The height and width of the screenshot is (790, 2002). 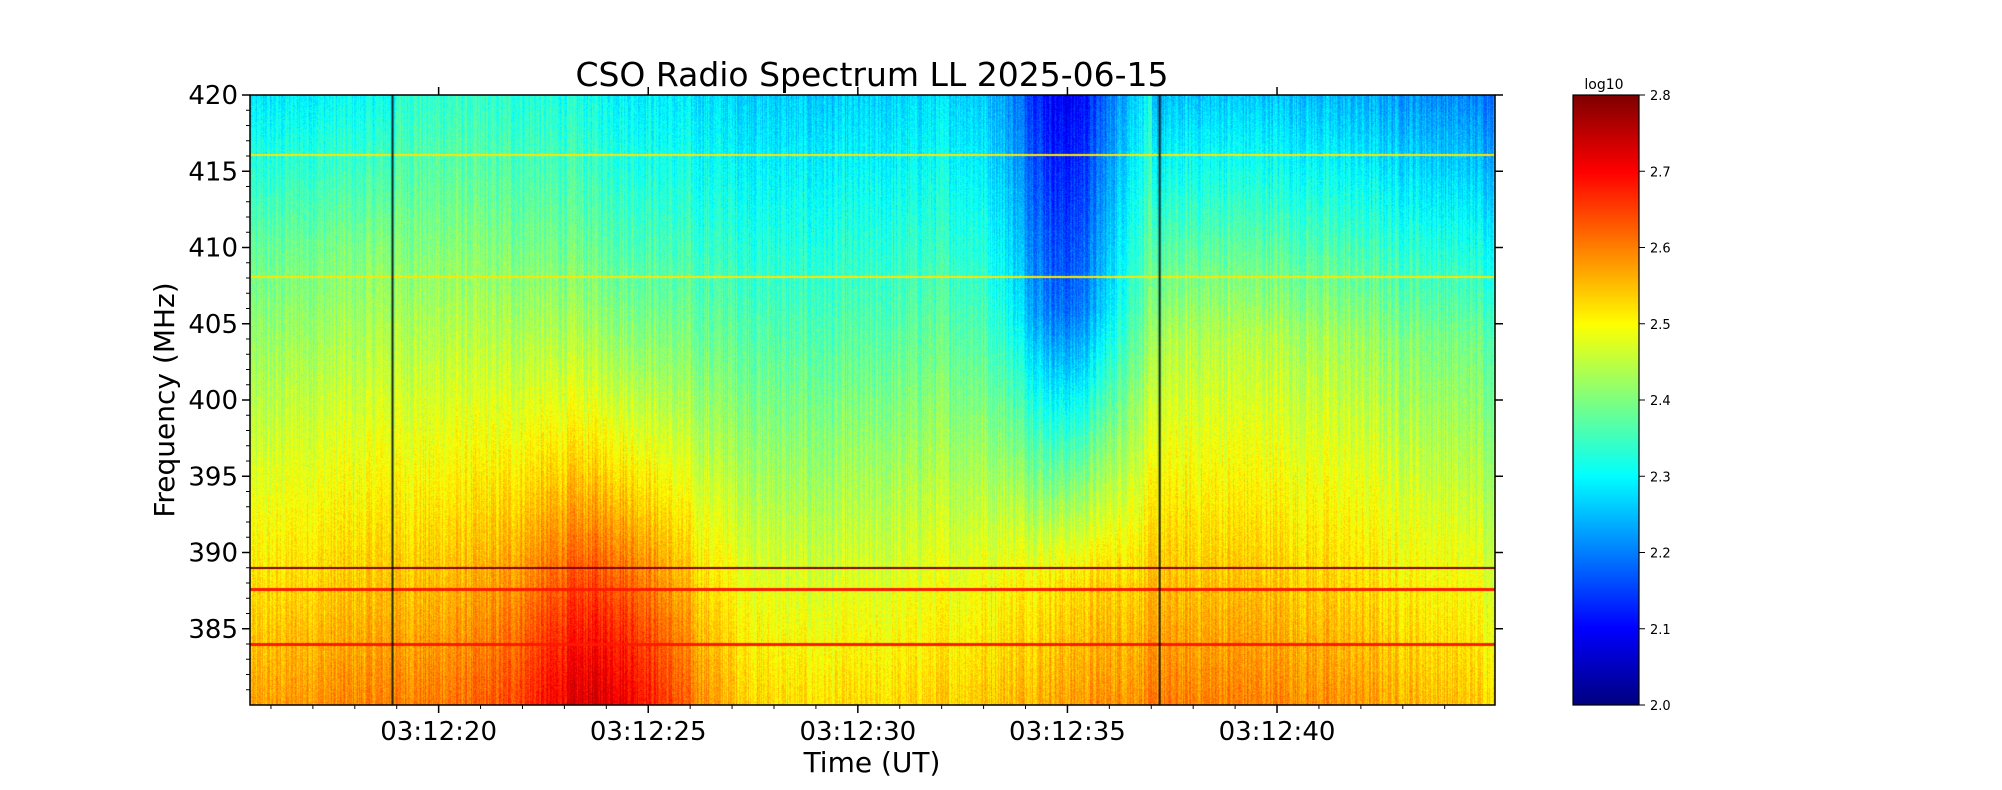 What do you see at coordinates (213, 172) in the screenshot?
I see `y-tick-label: 415` at bounding box center [213, 172].